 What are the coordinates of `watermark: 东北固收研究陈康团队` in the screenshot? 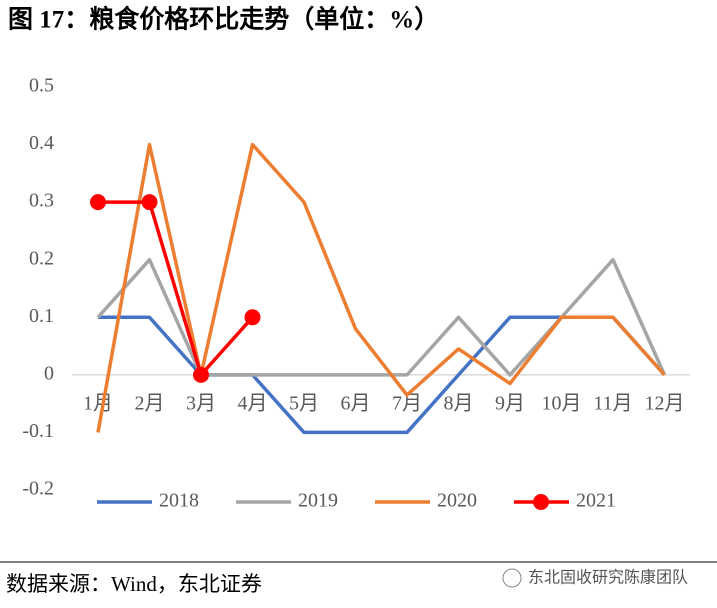 It's located at (608, 577).